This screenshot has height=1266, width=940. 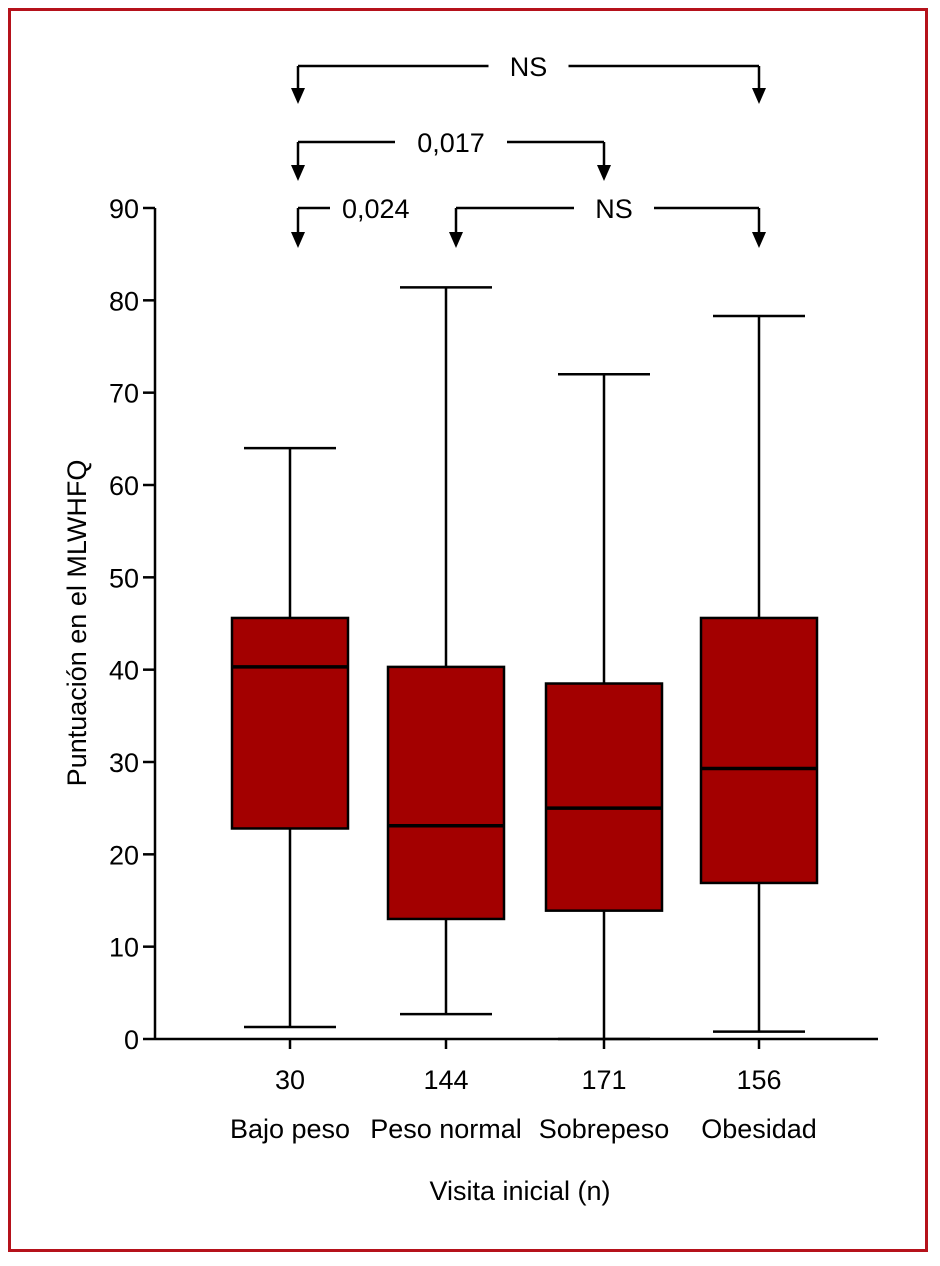 I want to click on y-tick-label: 70, so click(x=124, y=394).